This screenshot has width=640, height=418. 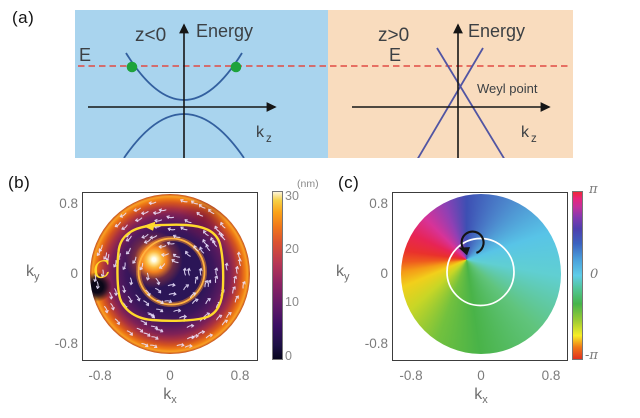 I want to click on vector-arrow-field, so click(x=169, y=274).